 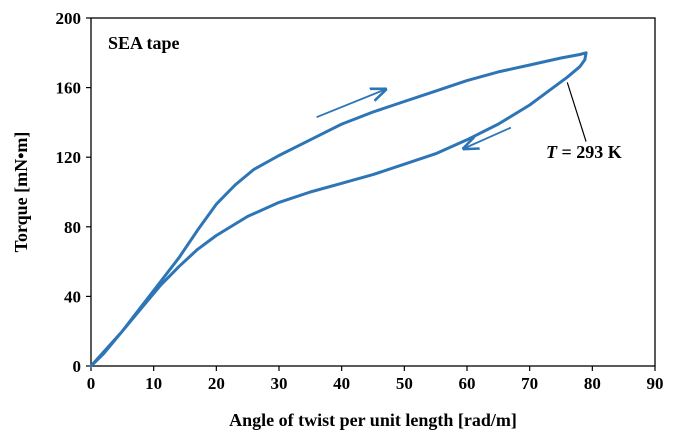 What do you see at coordinates (144, 43) in the screenshot?
I see `panel-label: SEA tape` at bounding box center [144, 43].